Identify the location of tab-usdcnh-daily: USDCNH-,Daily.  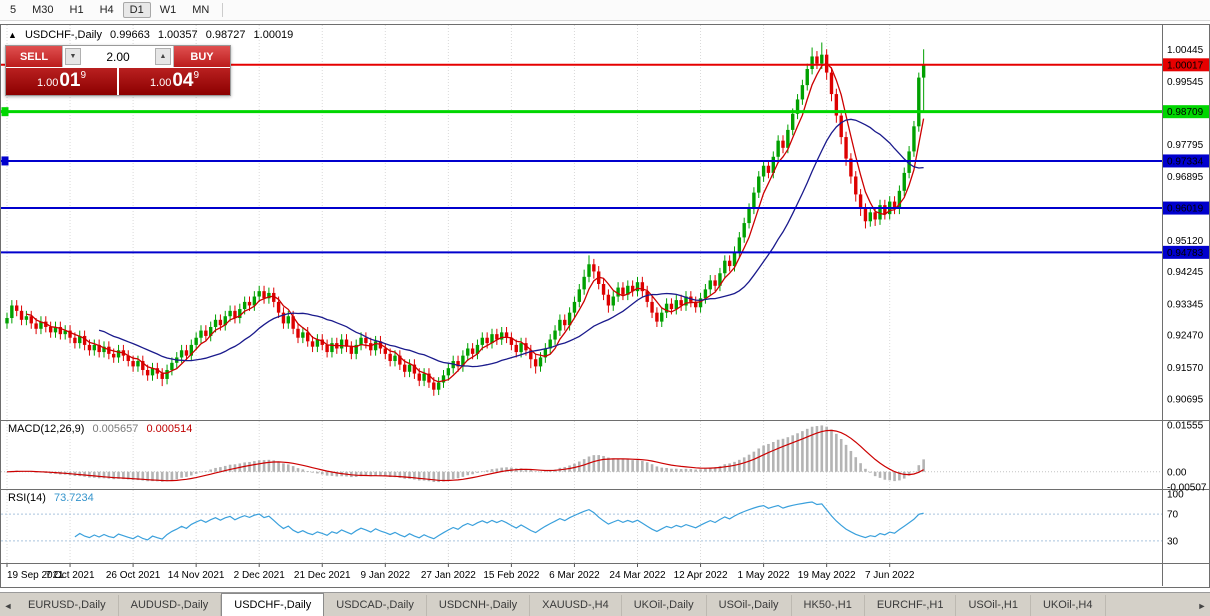
(479, 605).